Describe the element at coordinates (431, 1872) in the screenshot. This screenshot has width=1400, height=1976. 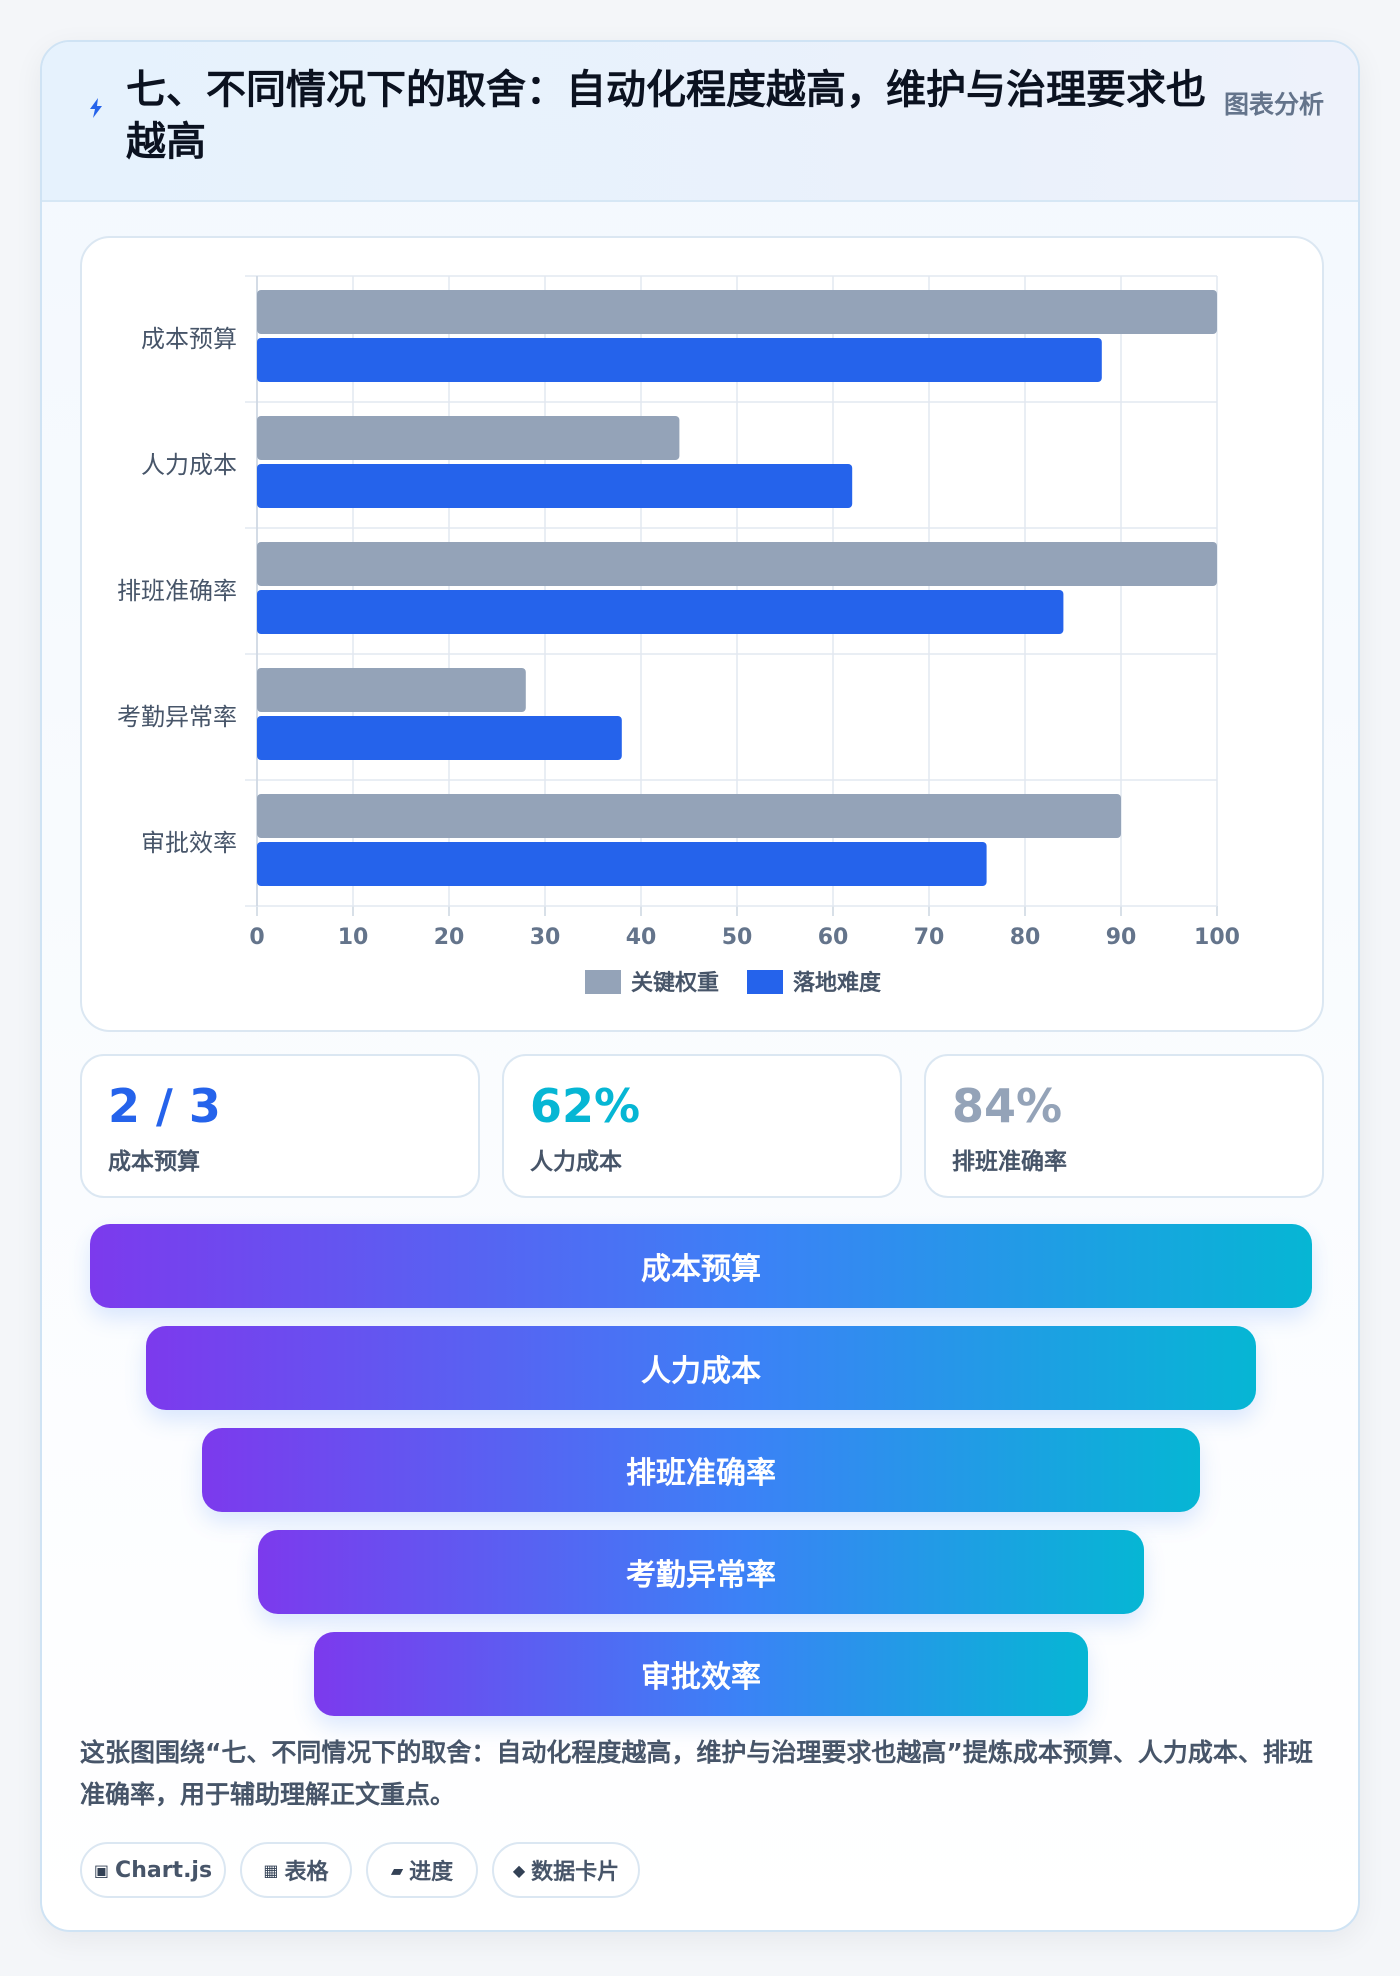
I see `tag-label: 进度` at that location.